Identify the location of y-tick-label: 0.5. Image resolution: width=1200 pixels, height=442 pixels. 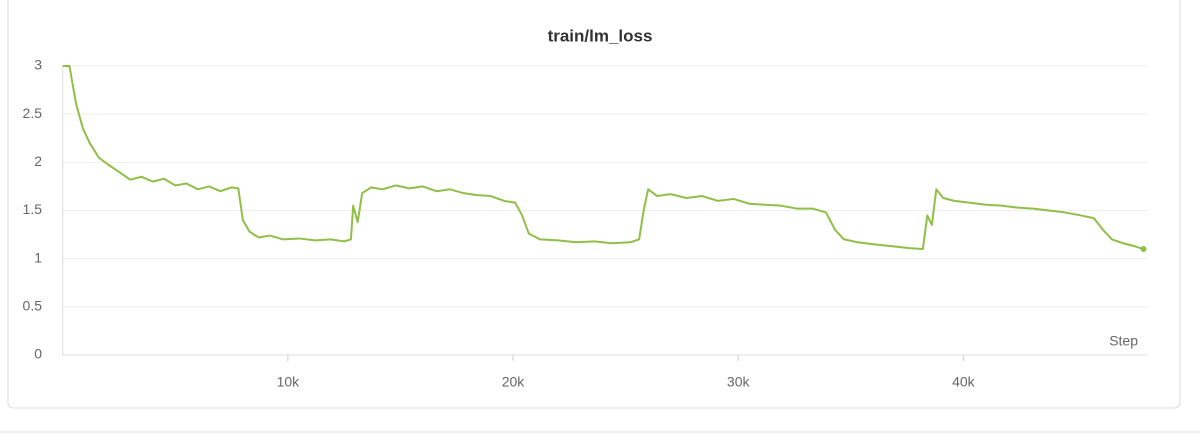
(33, 306).